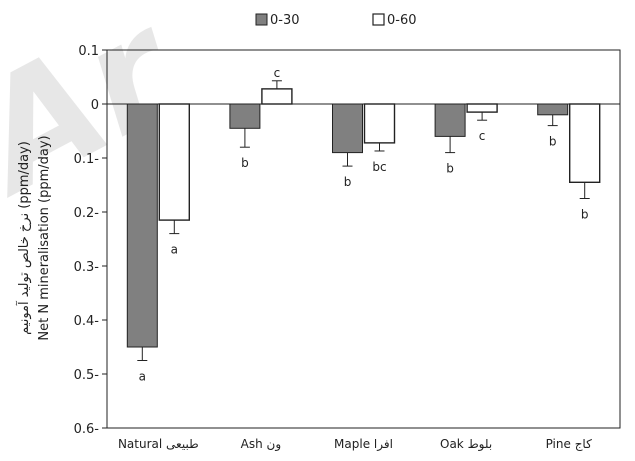 This screenshot has height=461, width=635. What do you see at coordinates (285, 20) in the screenshot?
I see `legend-label-0-30: 0-30` at bounding box center [285, 20].